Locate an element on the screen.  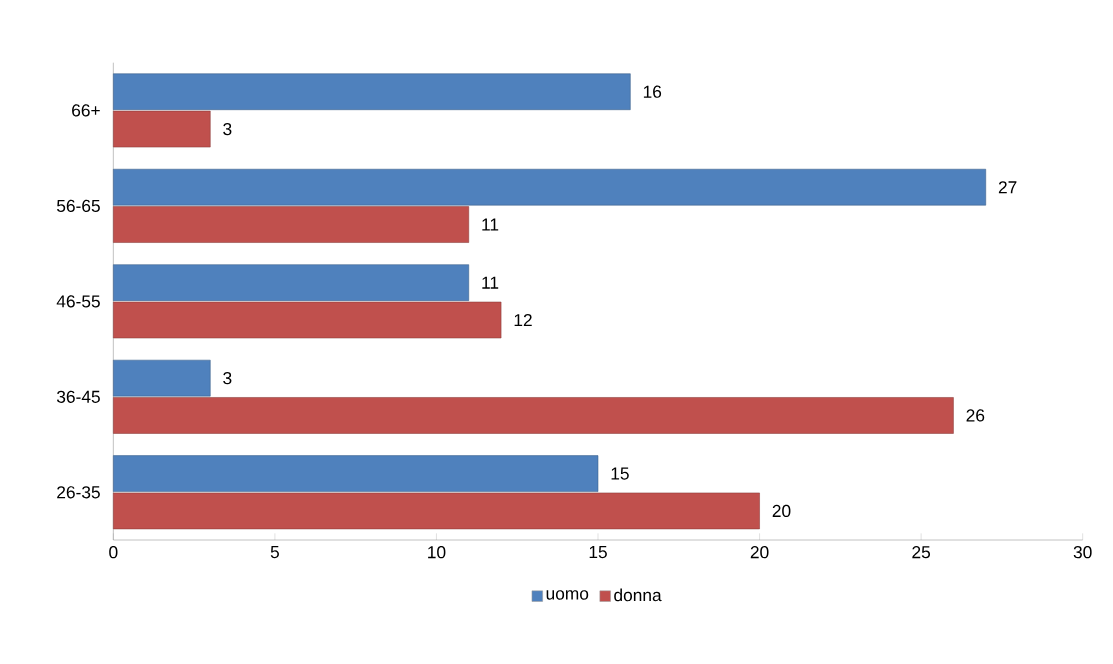
data-label: 26 is located at coordinates (975, 415).